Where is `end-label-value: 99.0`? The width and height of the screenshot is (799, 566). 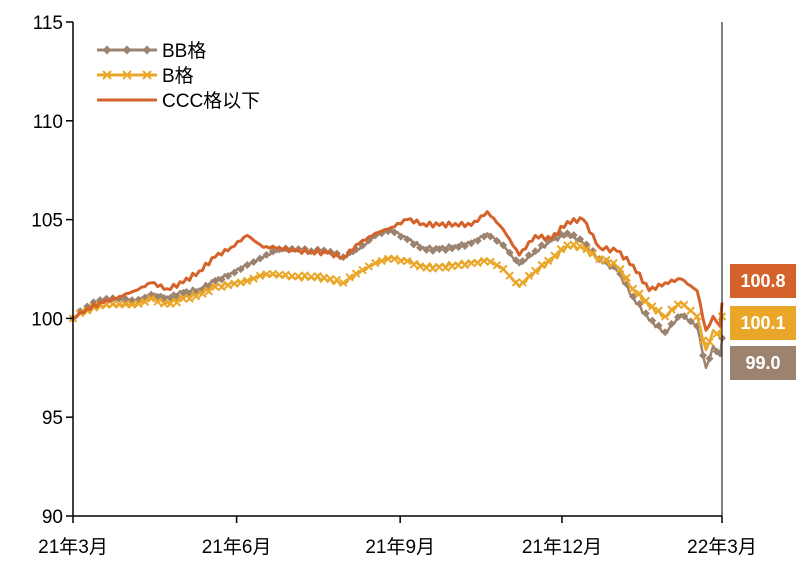 end-label-value: 99.0 is located at coordinates (762, 363).